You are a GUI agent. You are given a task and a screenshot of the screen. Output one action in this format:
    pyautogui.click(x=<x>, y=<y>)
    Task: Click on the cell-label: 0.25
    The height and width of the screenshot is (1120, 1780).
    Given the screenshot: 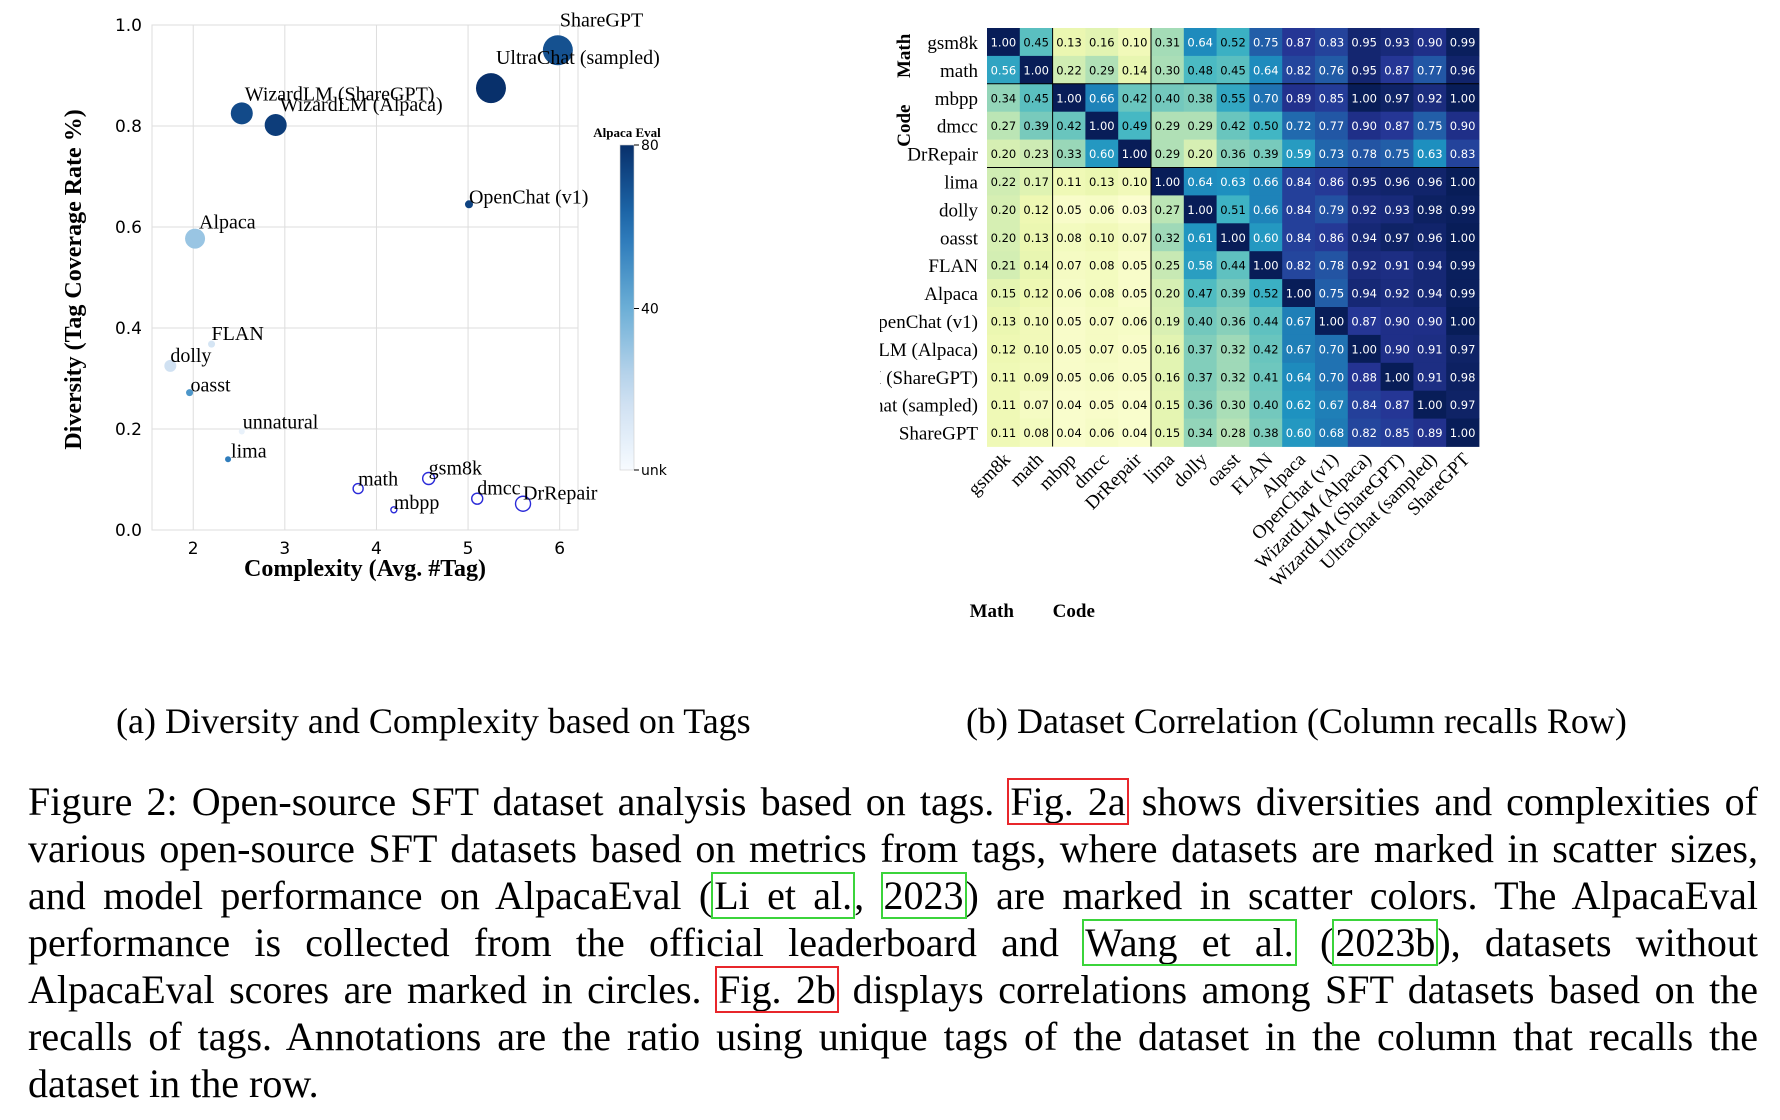 What is the action you would take?
    pyautogui.click(x=1168, y=266)
    